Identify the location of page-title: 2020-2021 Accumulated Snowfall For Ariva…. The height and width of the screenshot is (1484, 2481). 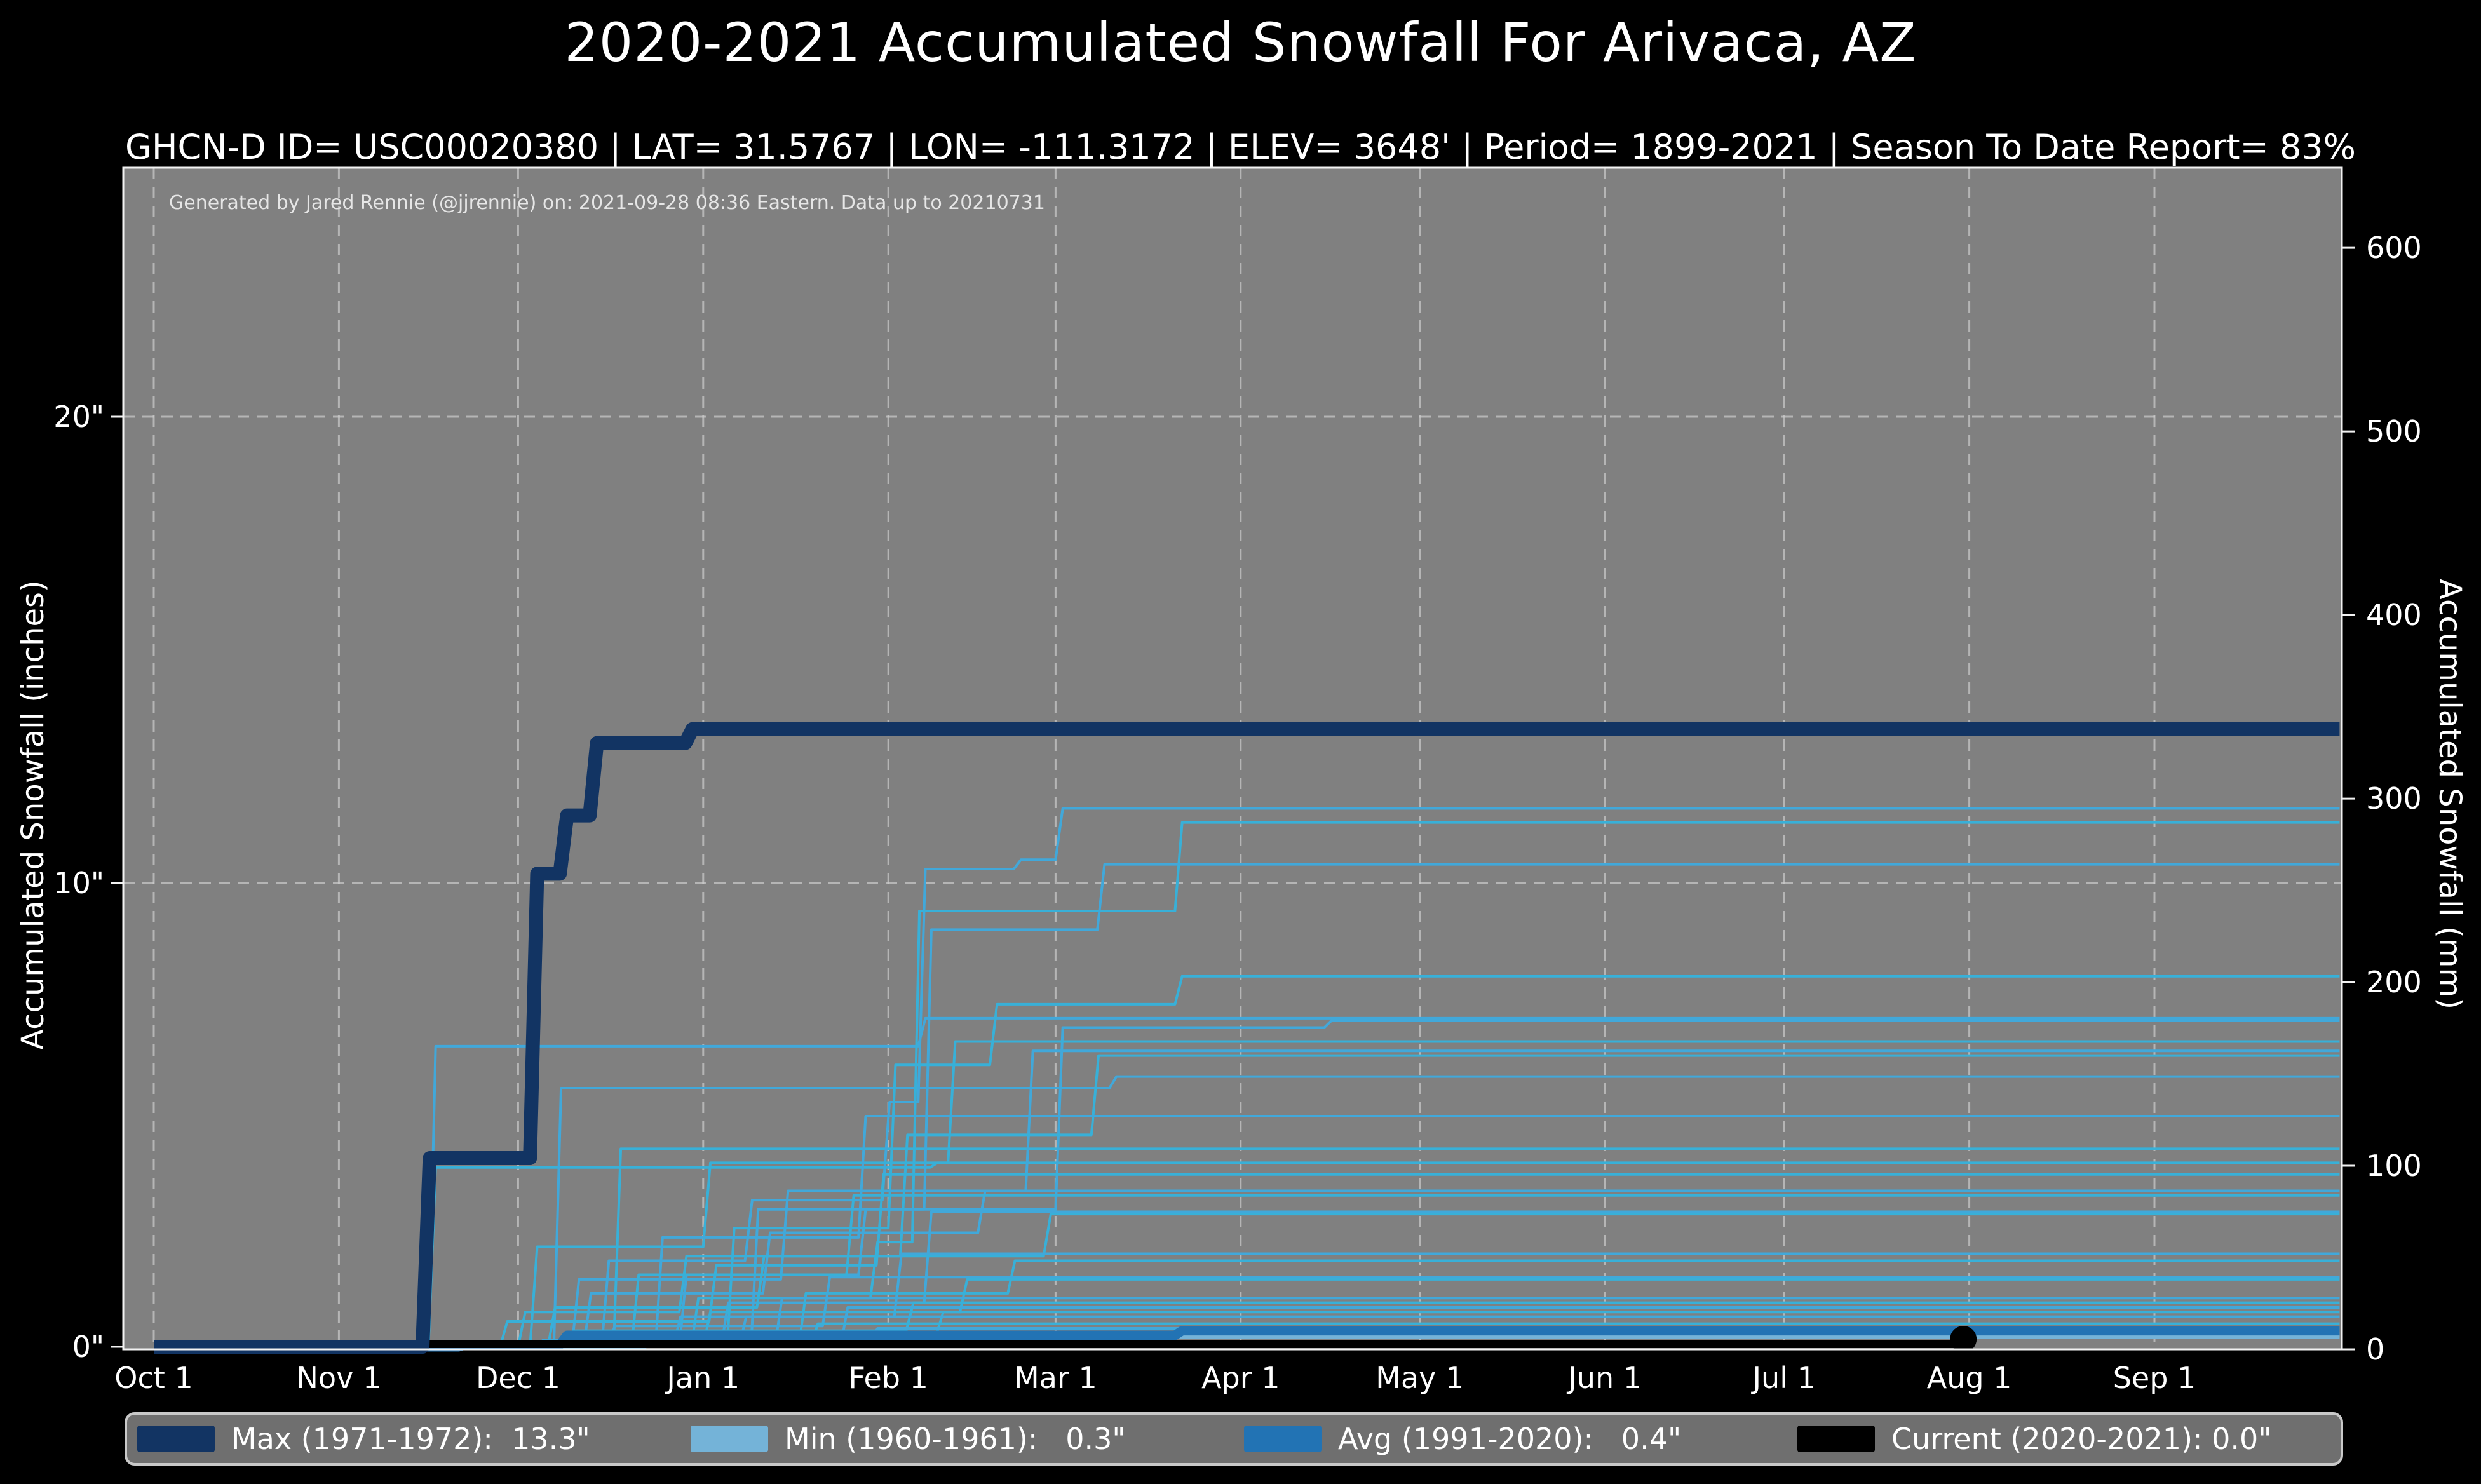
(1240, 42).